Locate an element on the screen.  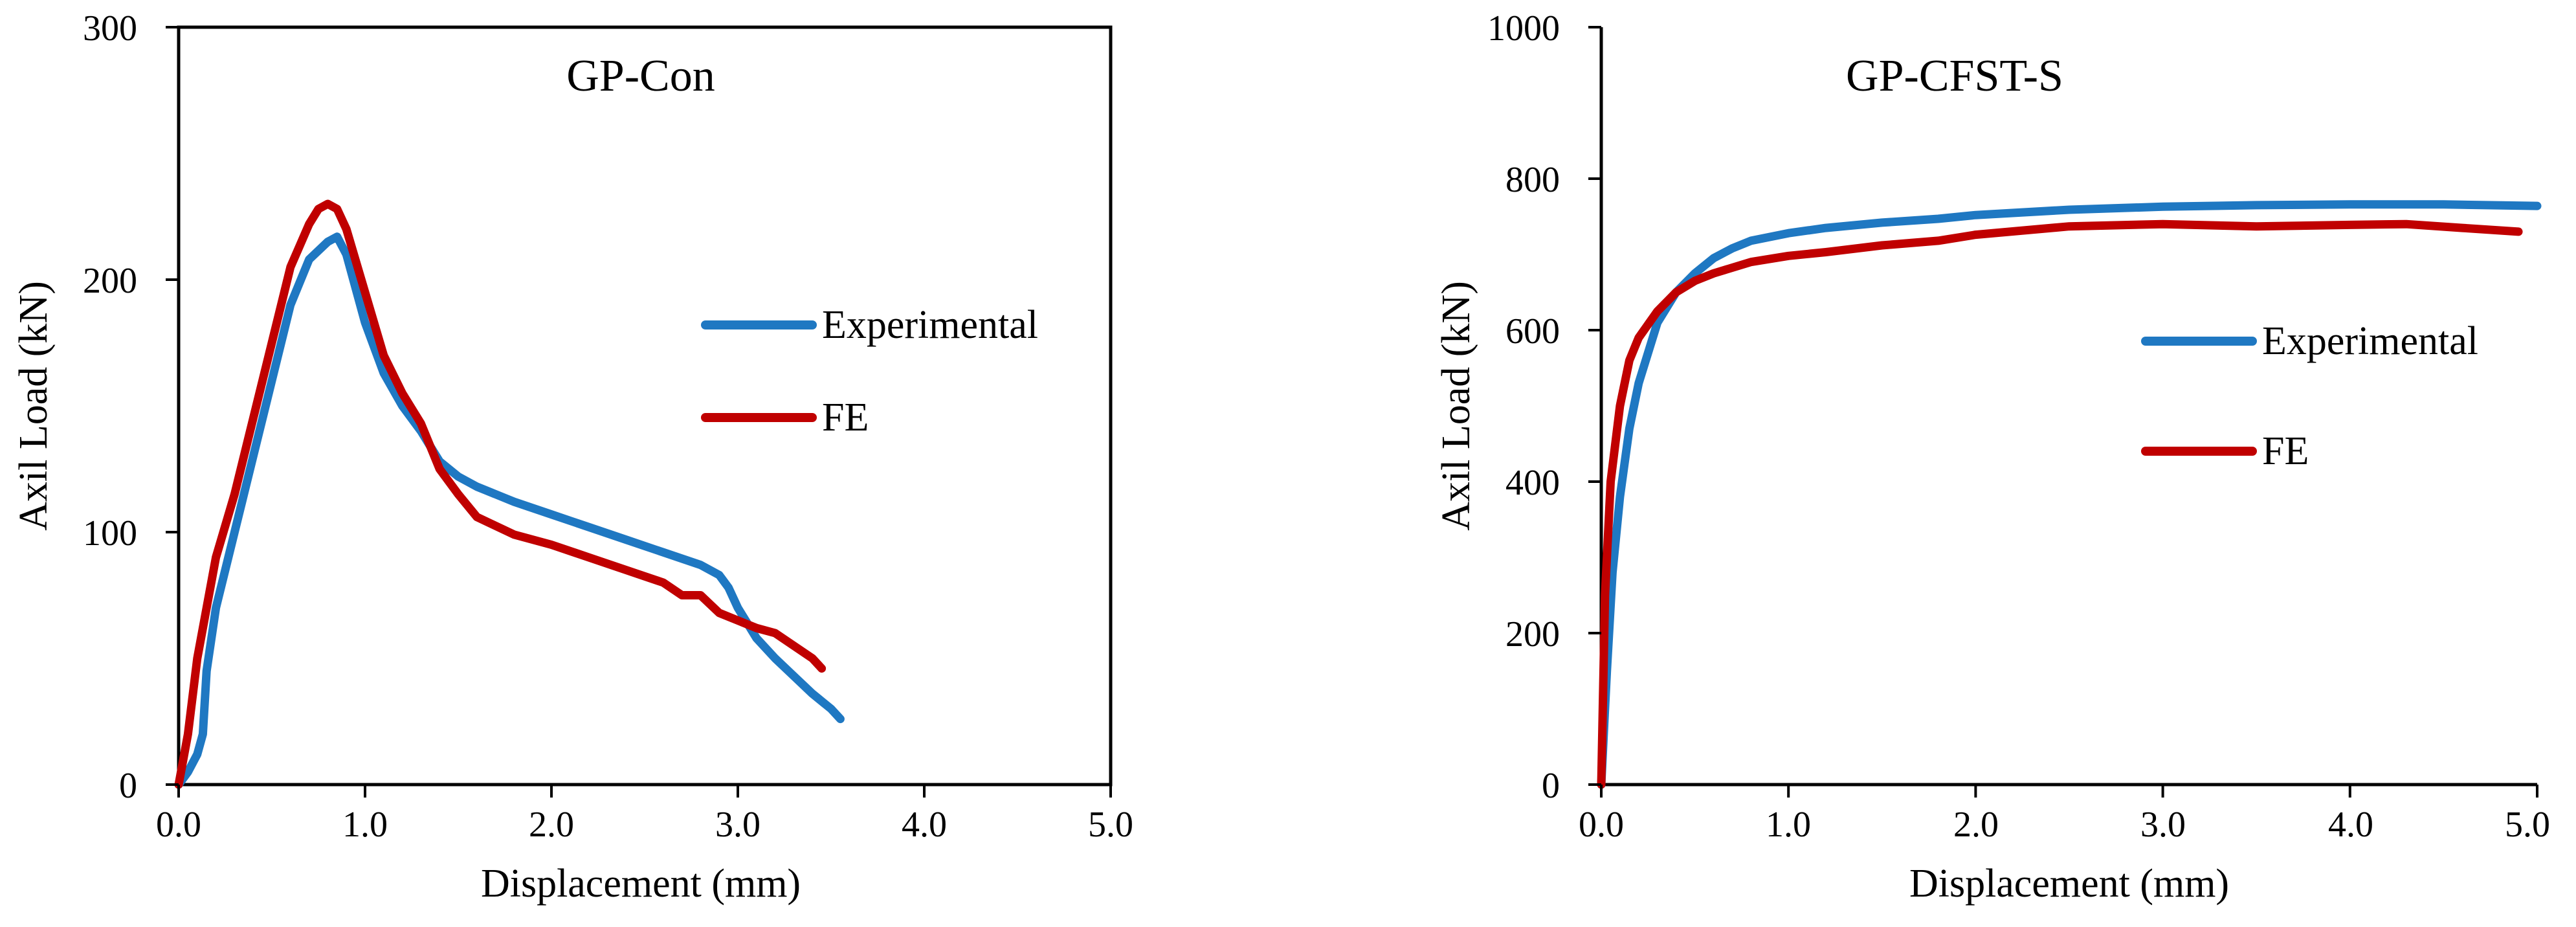
y-tick-label: 600 is located at coordinates (1532, 331).